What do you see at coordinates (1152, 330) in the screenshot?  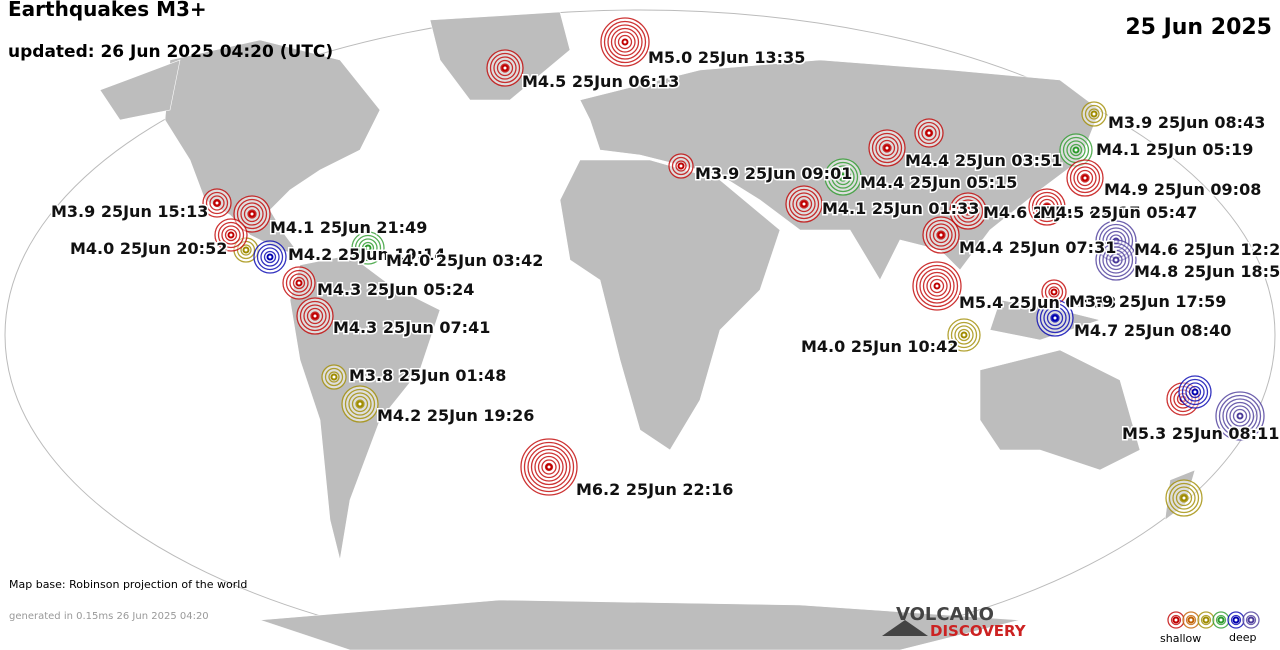 I see `quake-label: M4.7 25Jun 08:40` at bounding box center [1152, 330].